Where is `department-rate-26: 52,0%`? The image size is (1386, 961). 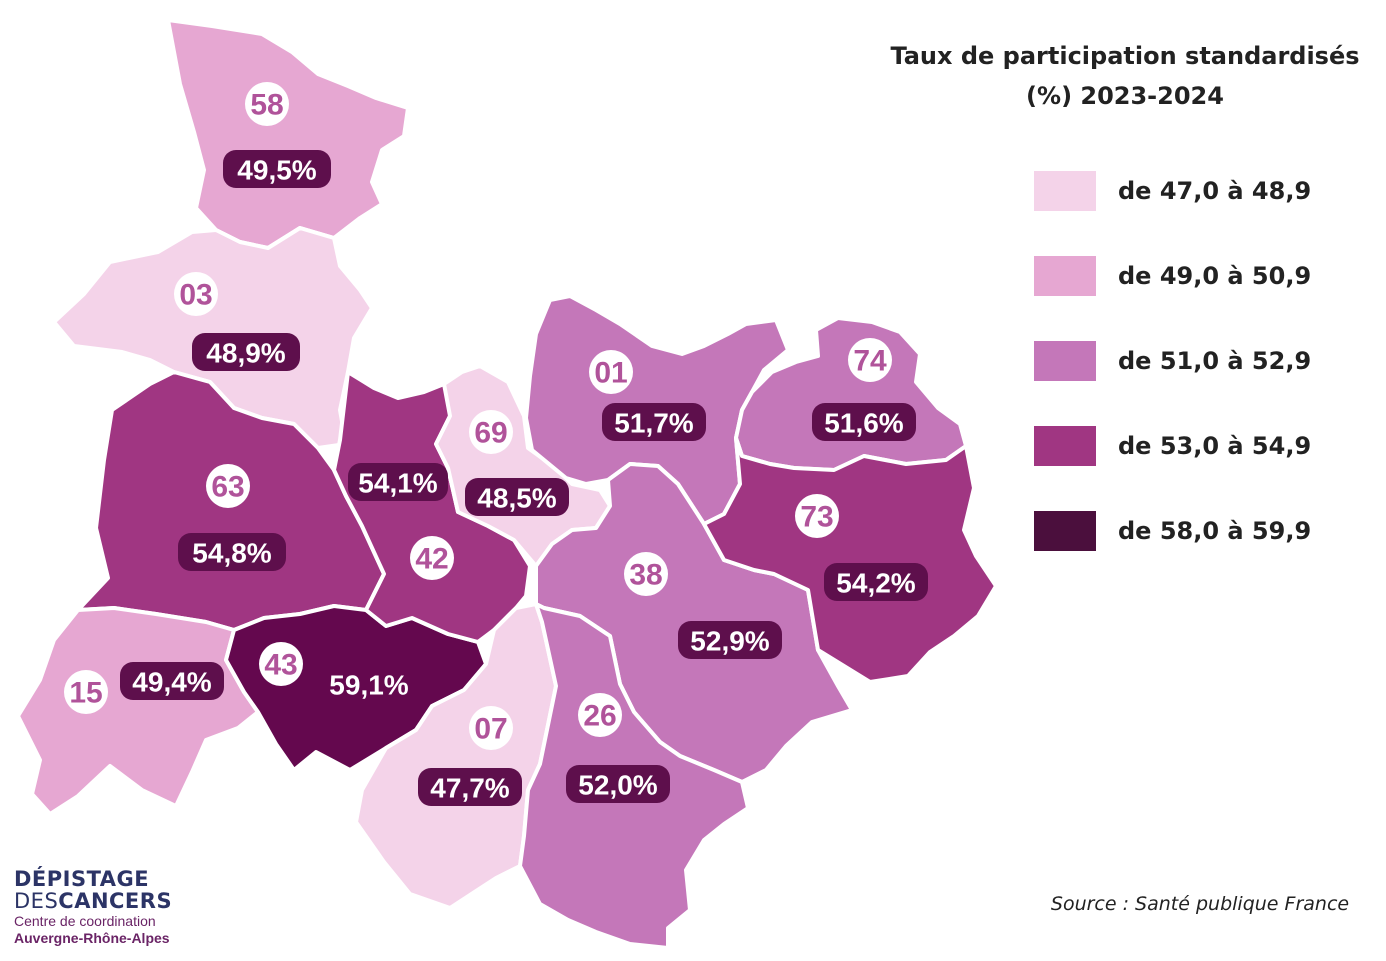 department-rate-26: 52,0% is located at coordinates (617, 785).